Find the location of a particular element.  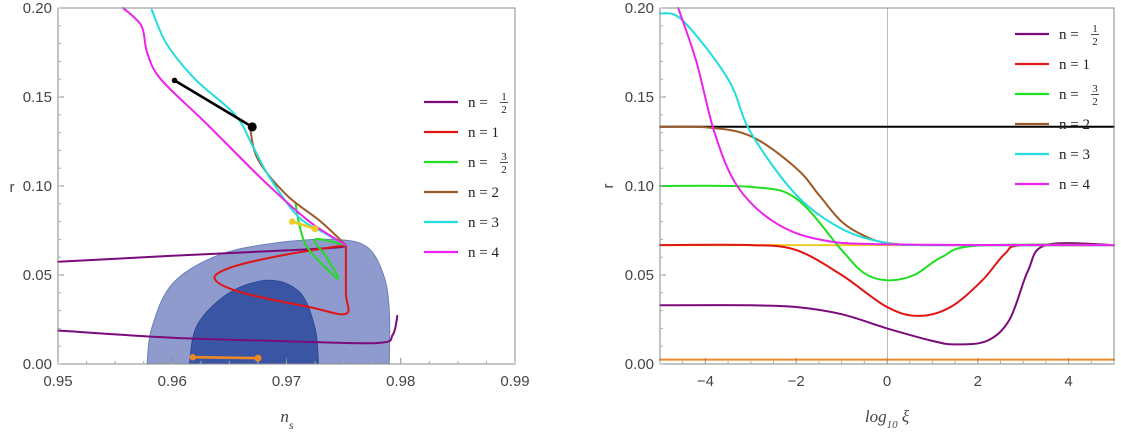

series-line-yellow is located at coordinates (303, 225).